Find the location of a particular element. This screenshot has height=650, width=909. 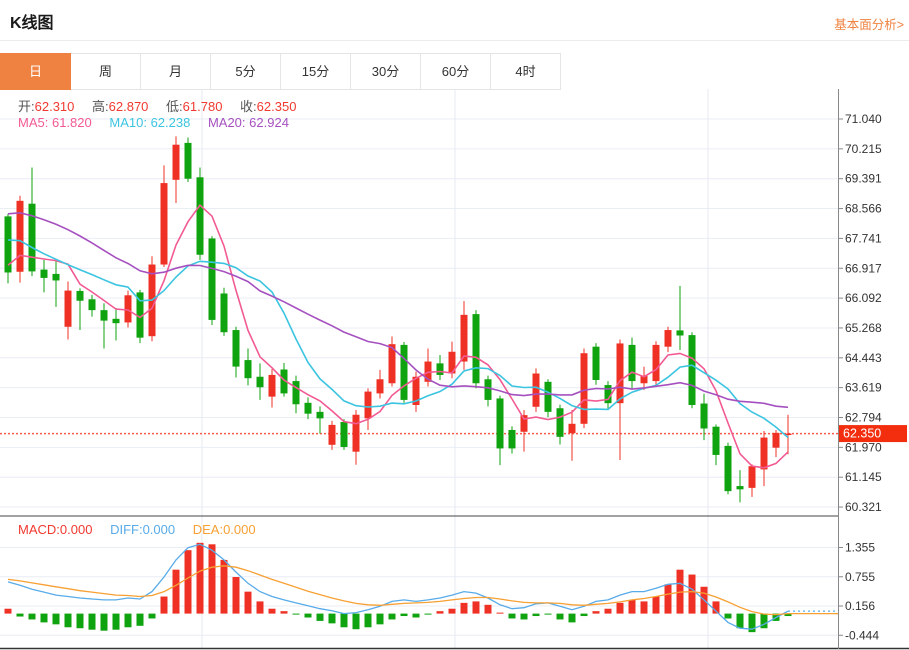

svg-text: 0.156 is located at coordinates (860, 606).